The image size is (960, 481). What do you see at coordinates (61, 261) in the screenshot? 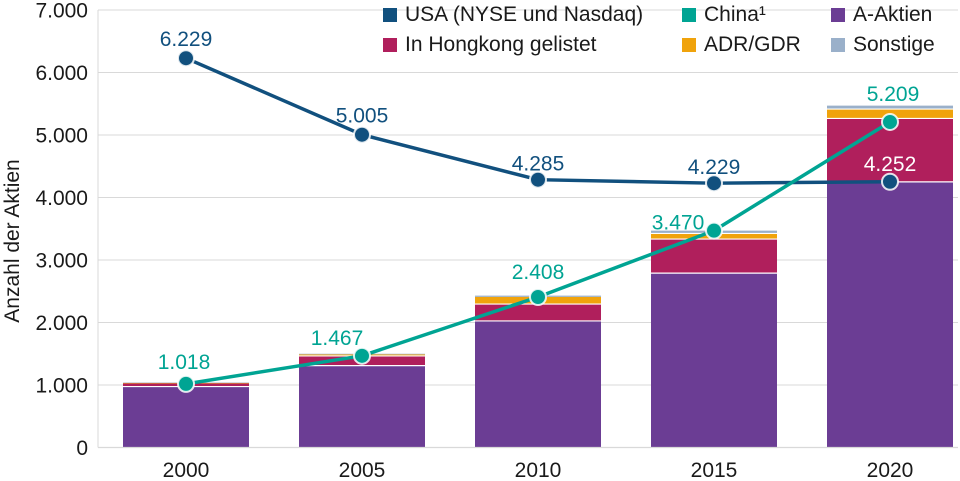
I see `y-tick-label: 3.000` at bounding box center [61, 261].